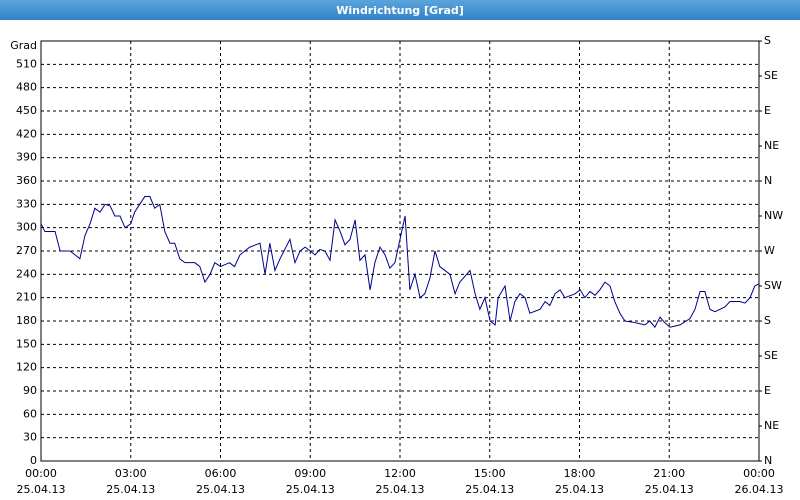  I want to click on chart-title: Windrichtung [Grad], so click(400, 10).